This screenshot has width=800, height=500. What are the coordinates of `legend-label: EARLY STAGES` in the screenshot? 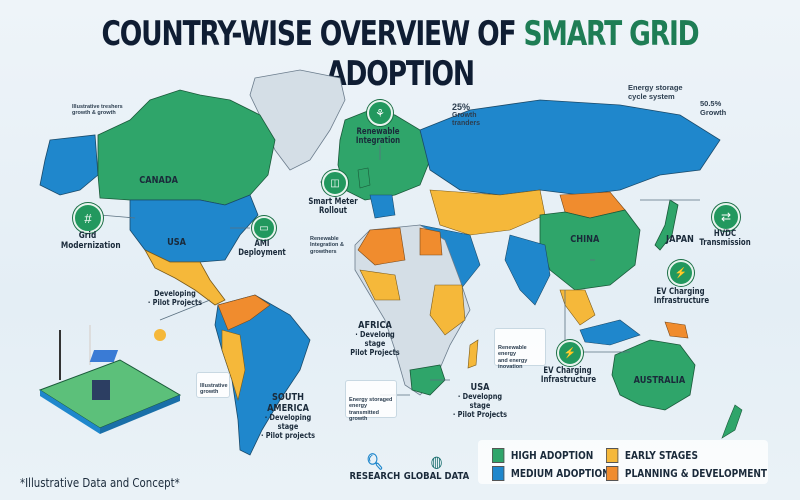 It's located at (661, 455).